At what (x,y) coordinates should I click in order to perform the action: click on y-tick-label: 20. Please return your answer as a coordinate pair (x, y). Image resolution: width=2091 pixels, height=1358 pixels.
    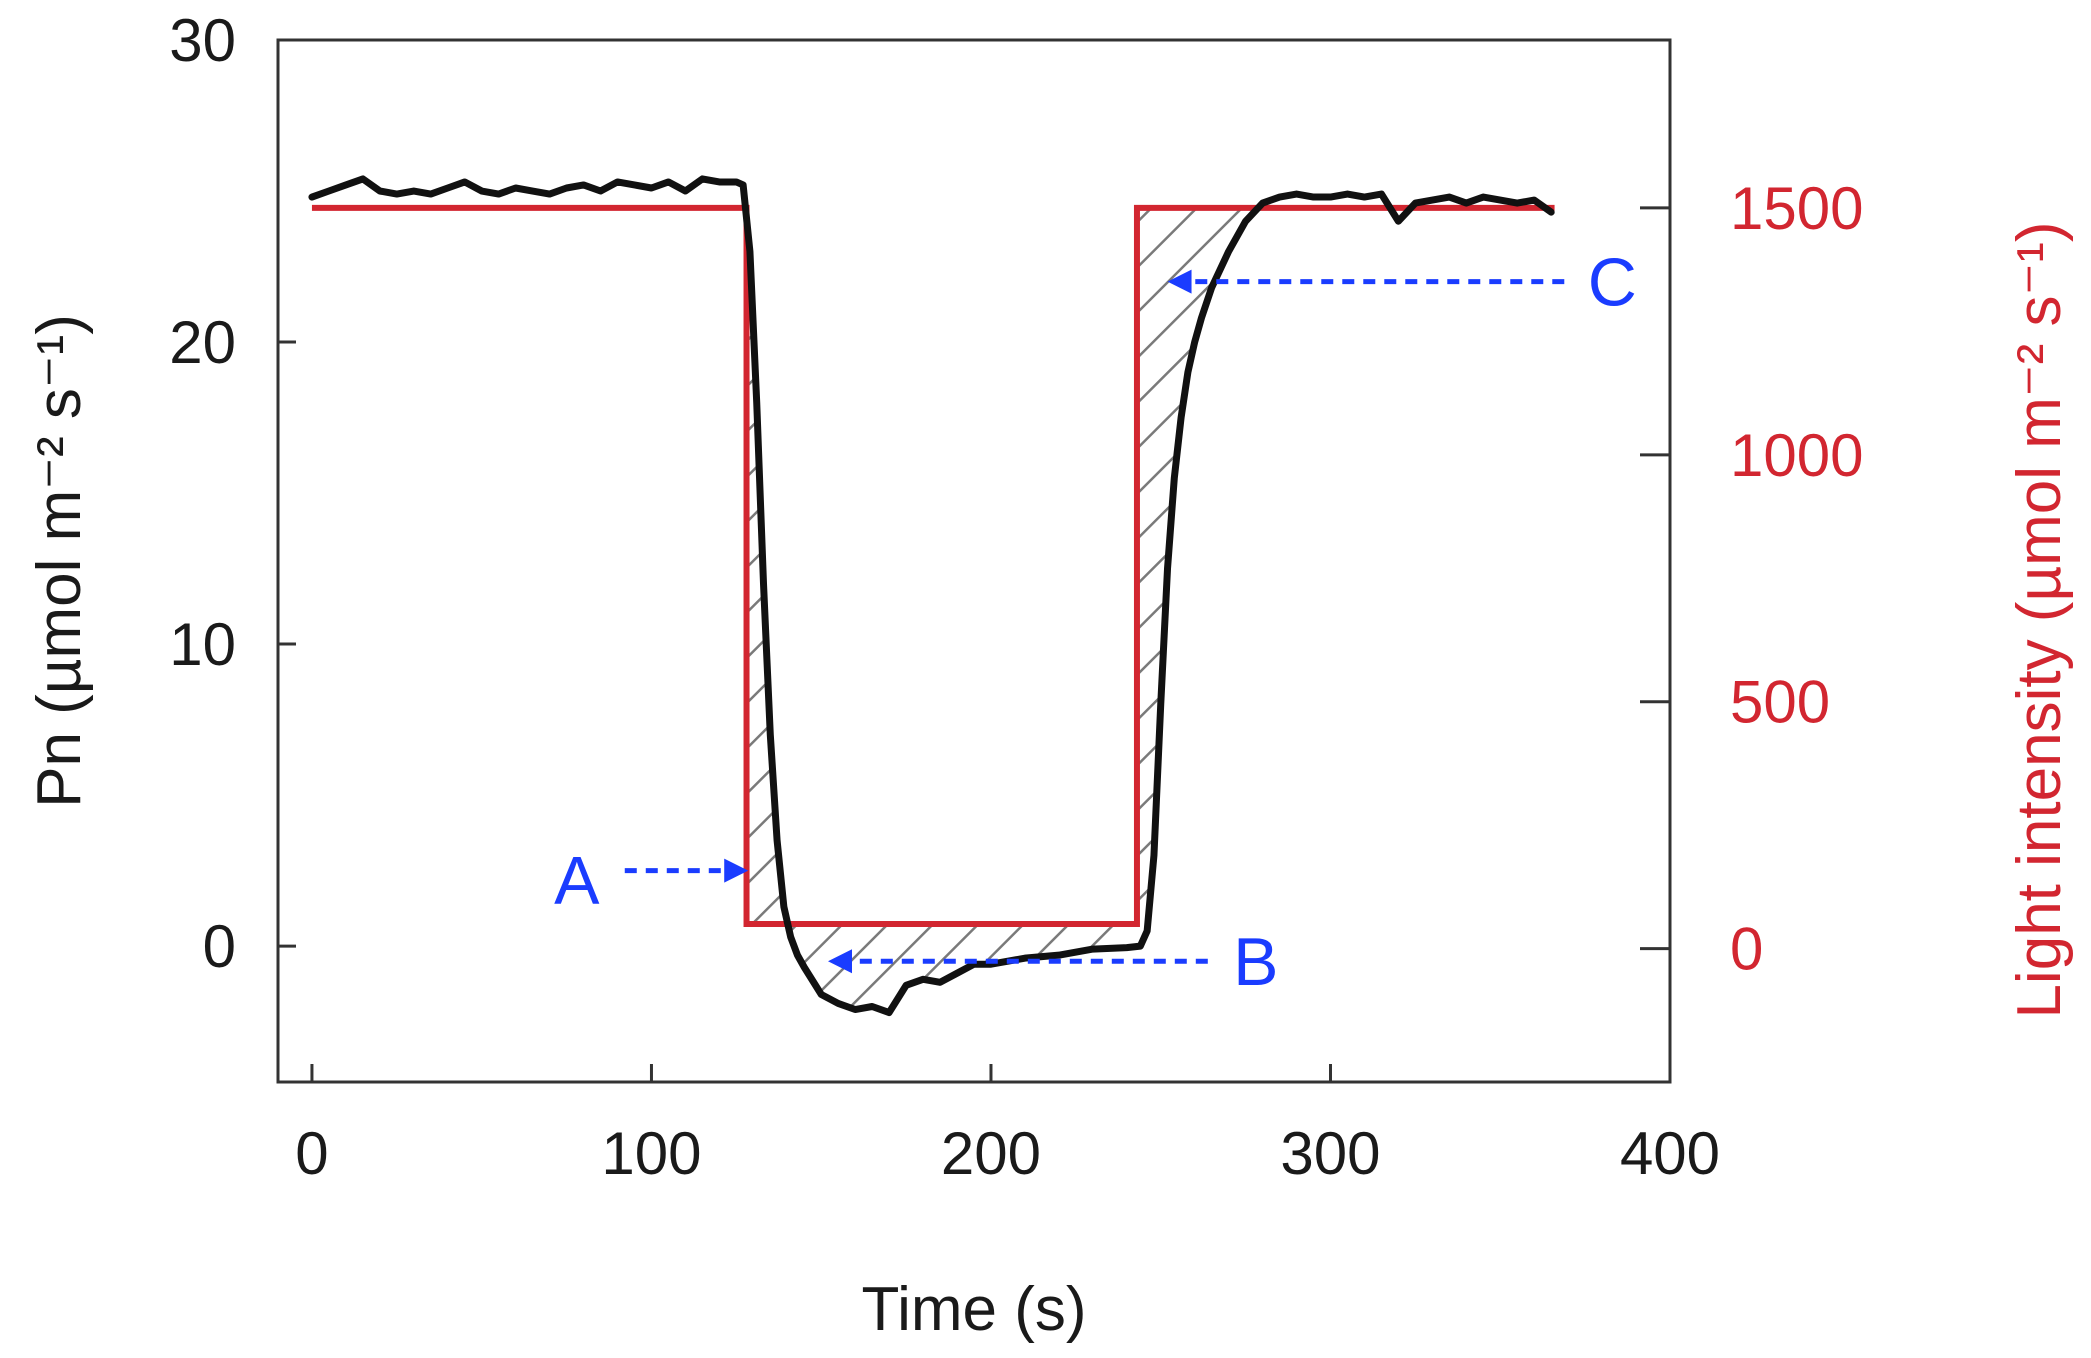
    Looking at the image, I should click on (202, 342).